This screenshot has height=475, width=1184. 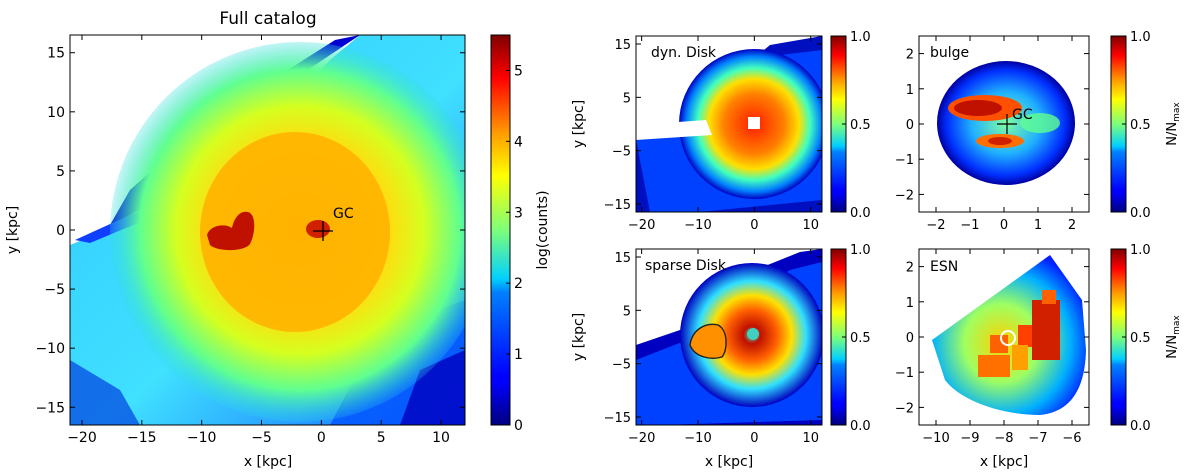 What do you see at coordinates (944, 267) in the screenshot?
I see `esn-label: ESN` at bounding box center [944, 267].